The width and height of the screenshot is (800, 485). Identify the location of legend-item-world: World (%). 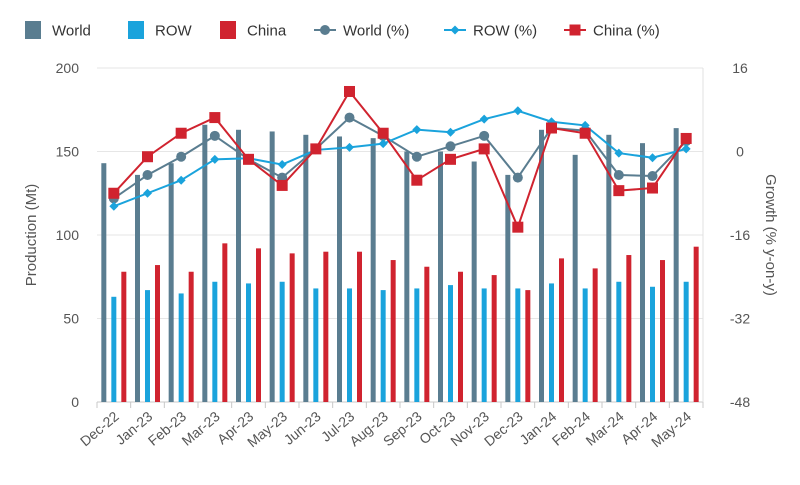
(361, 31).